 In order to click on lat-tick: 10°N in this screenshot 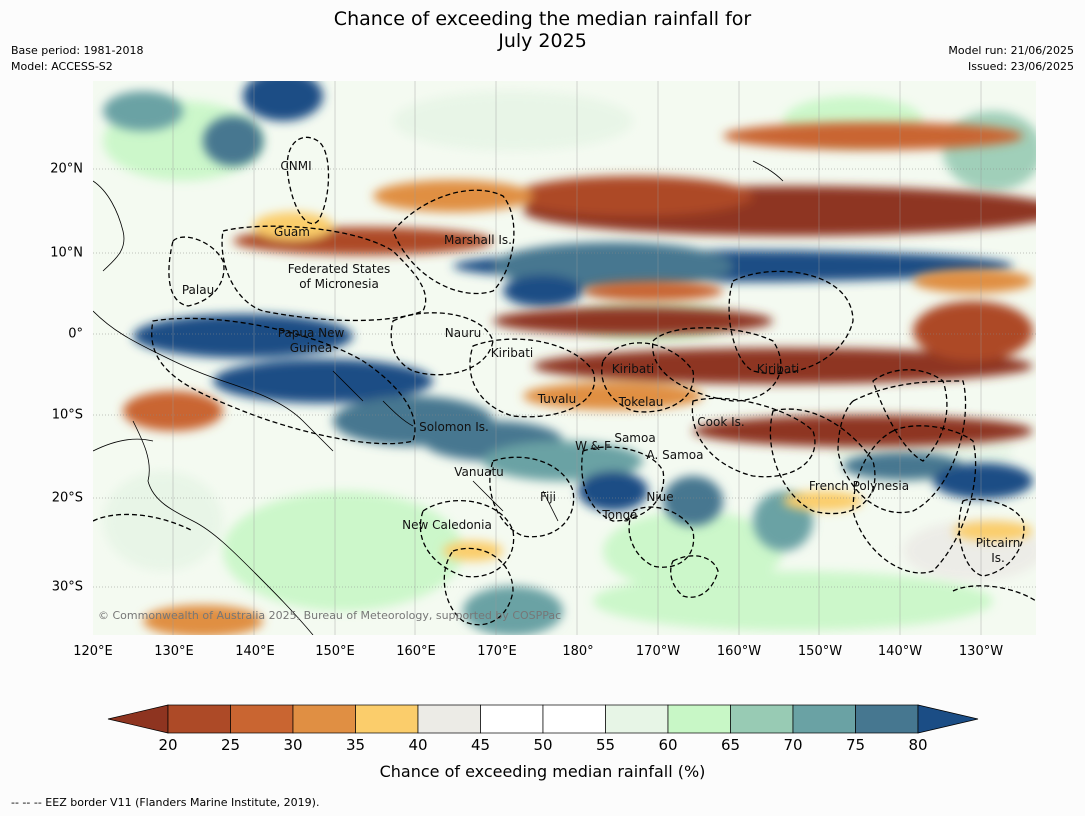, I will do `click(66, 253)`.